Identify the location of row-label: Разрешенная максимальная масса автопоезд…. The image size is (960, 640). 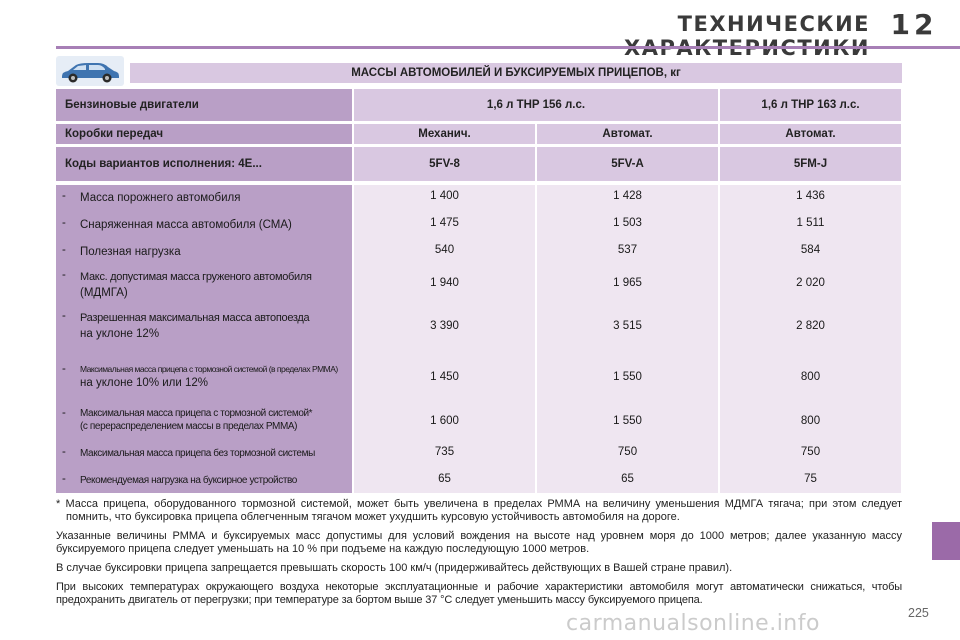
(195, 318).